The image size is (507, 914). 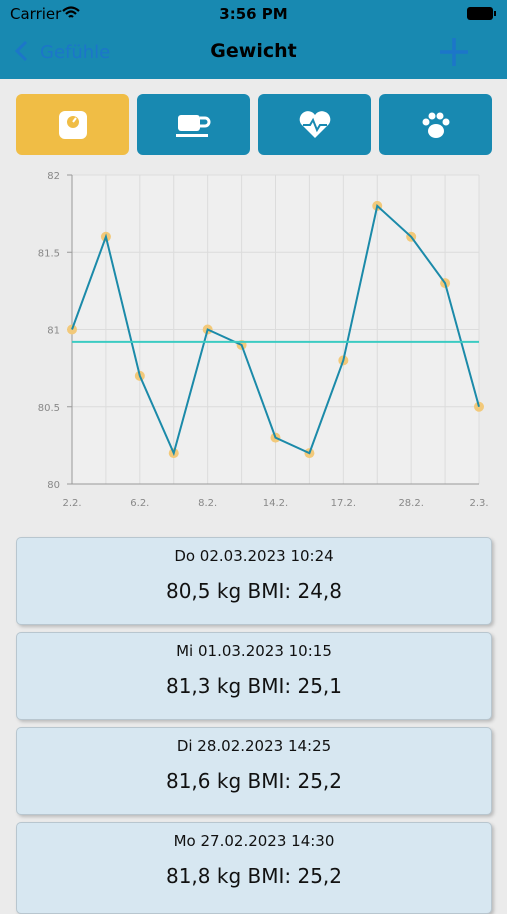 I want to click on nav-bar: Carrier 3:56 PM Gefühle Gewicht, so click(x=253, y=39).